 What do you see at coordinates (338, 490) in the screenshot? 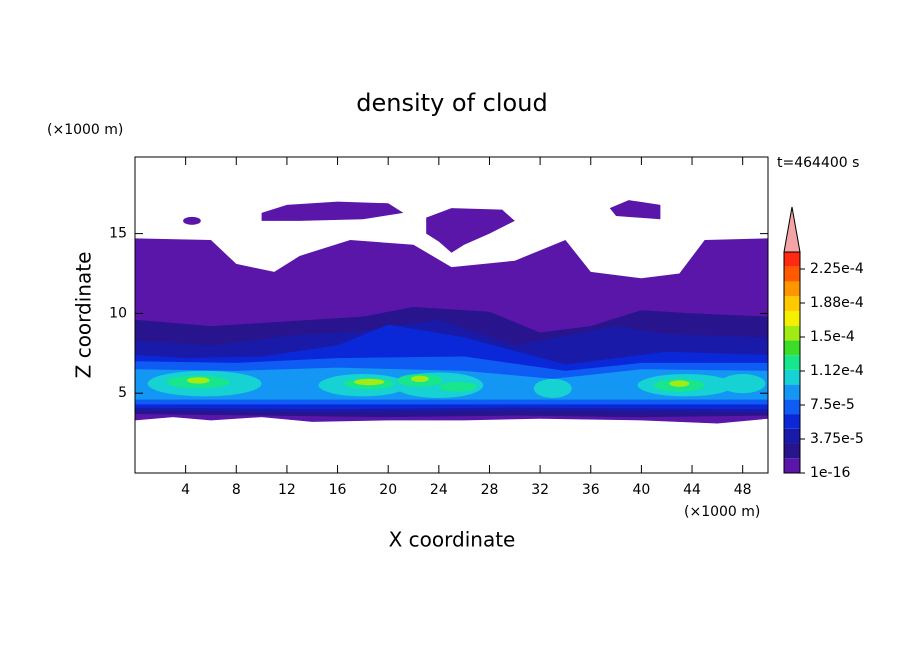
I see `x-tick-label: 16` at bounding box center [338, 490].